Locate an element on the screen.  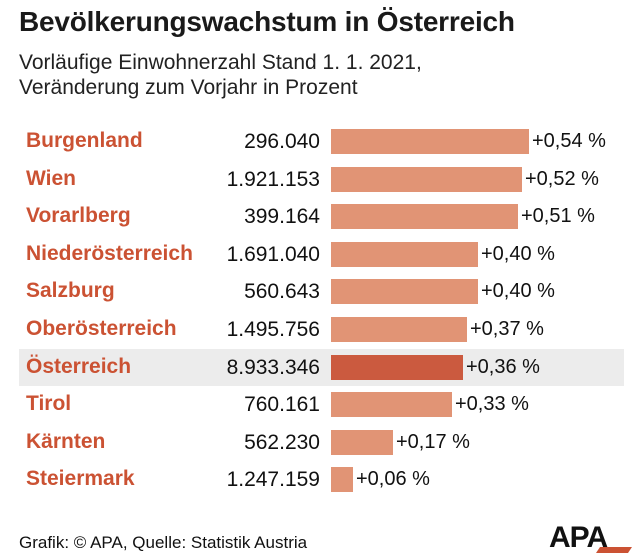
region-label: Kärnten is located at coordinates (66, 441).